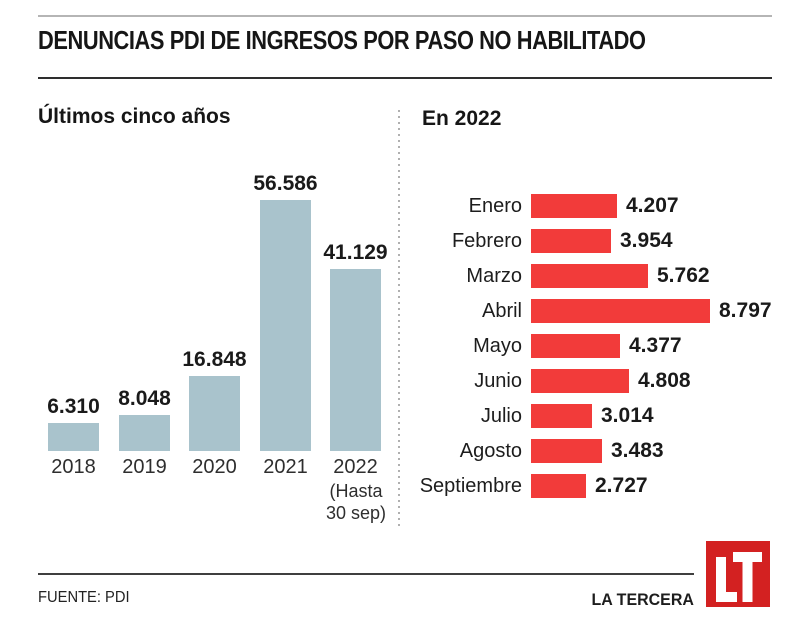 This screenshot has height=636, width=800. Describe the element at coordinates (637, 450) in the screenshot. I see `monthly-value-label-Agosto: 3.483` at that location.